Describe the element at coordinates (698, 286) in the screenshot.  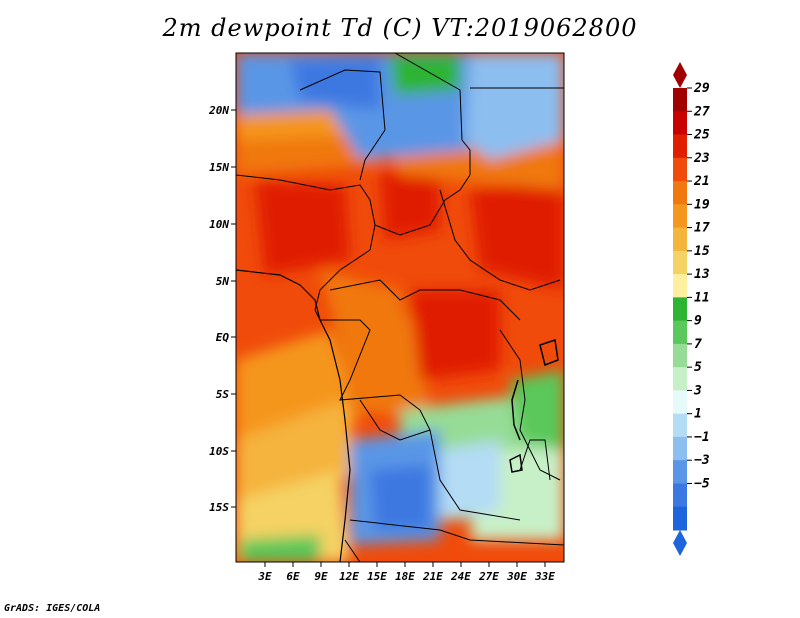
I see `colorbar-ticks: 29 27 25 23 21 19 17 15 13 11 9 7 5 3 1 −1 −3 −5` at that location.